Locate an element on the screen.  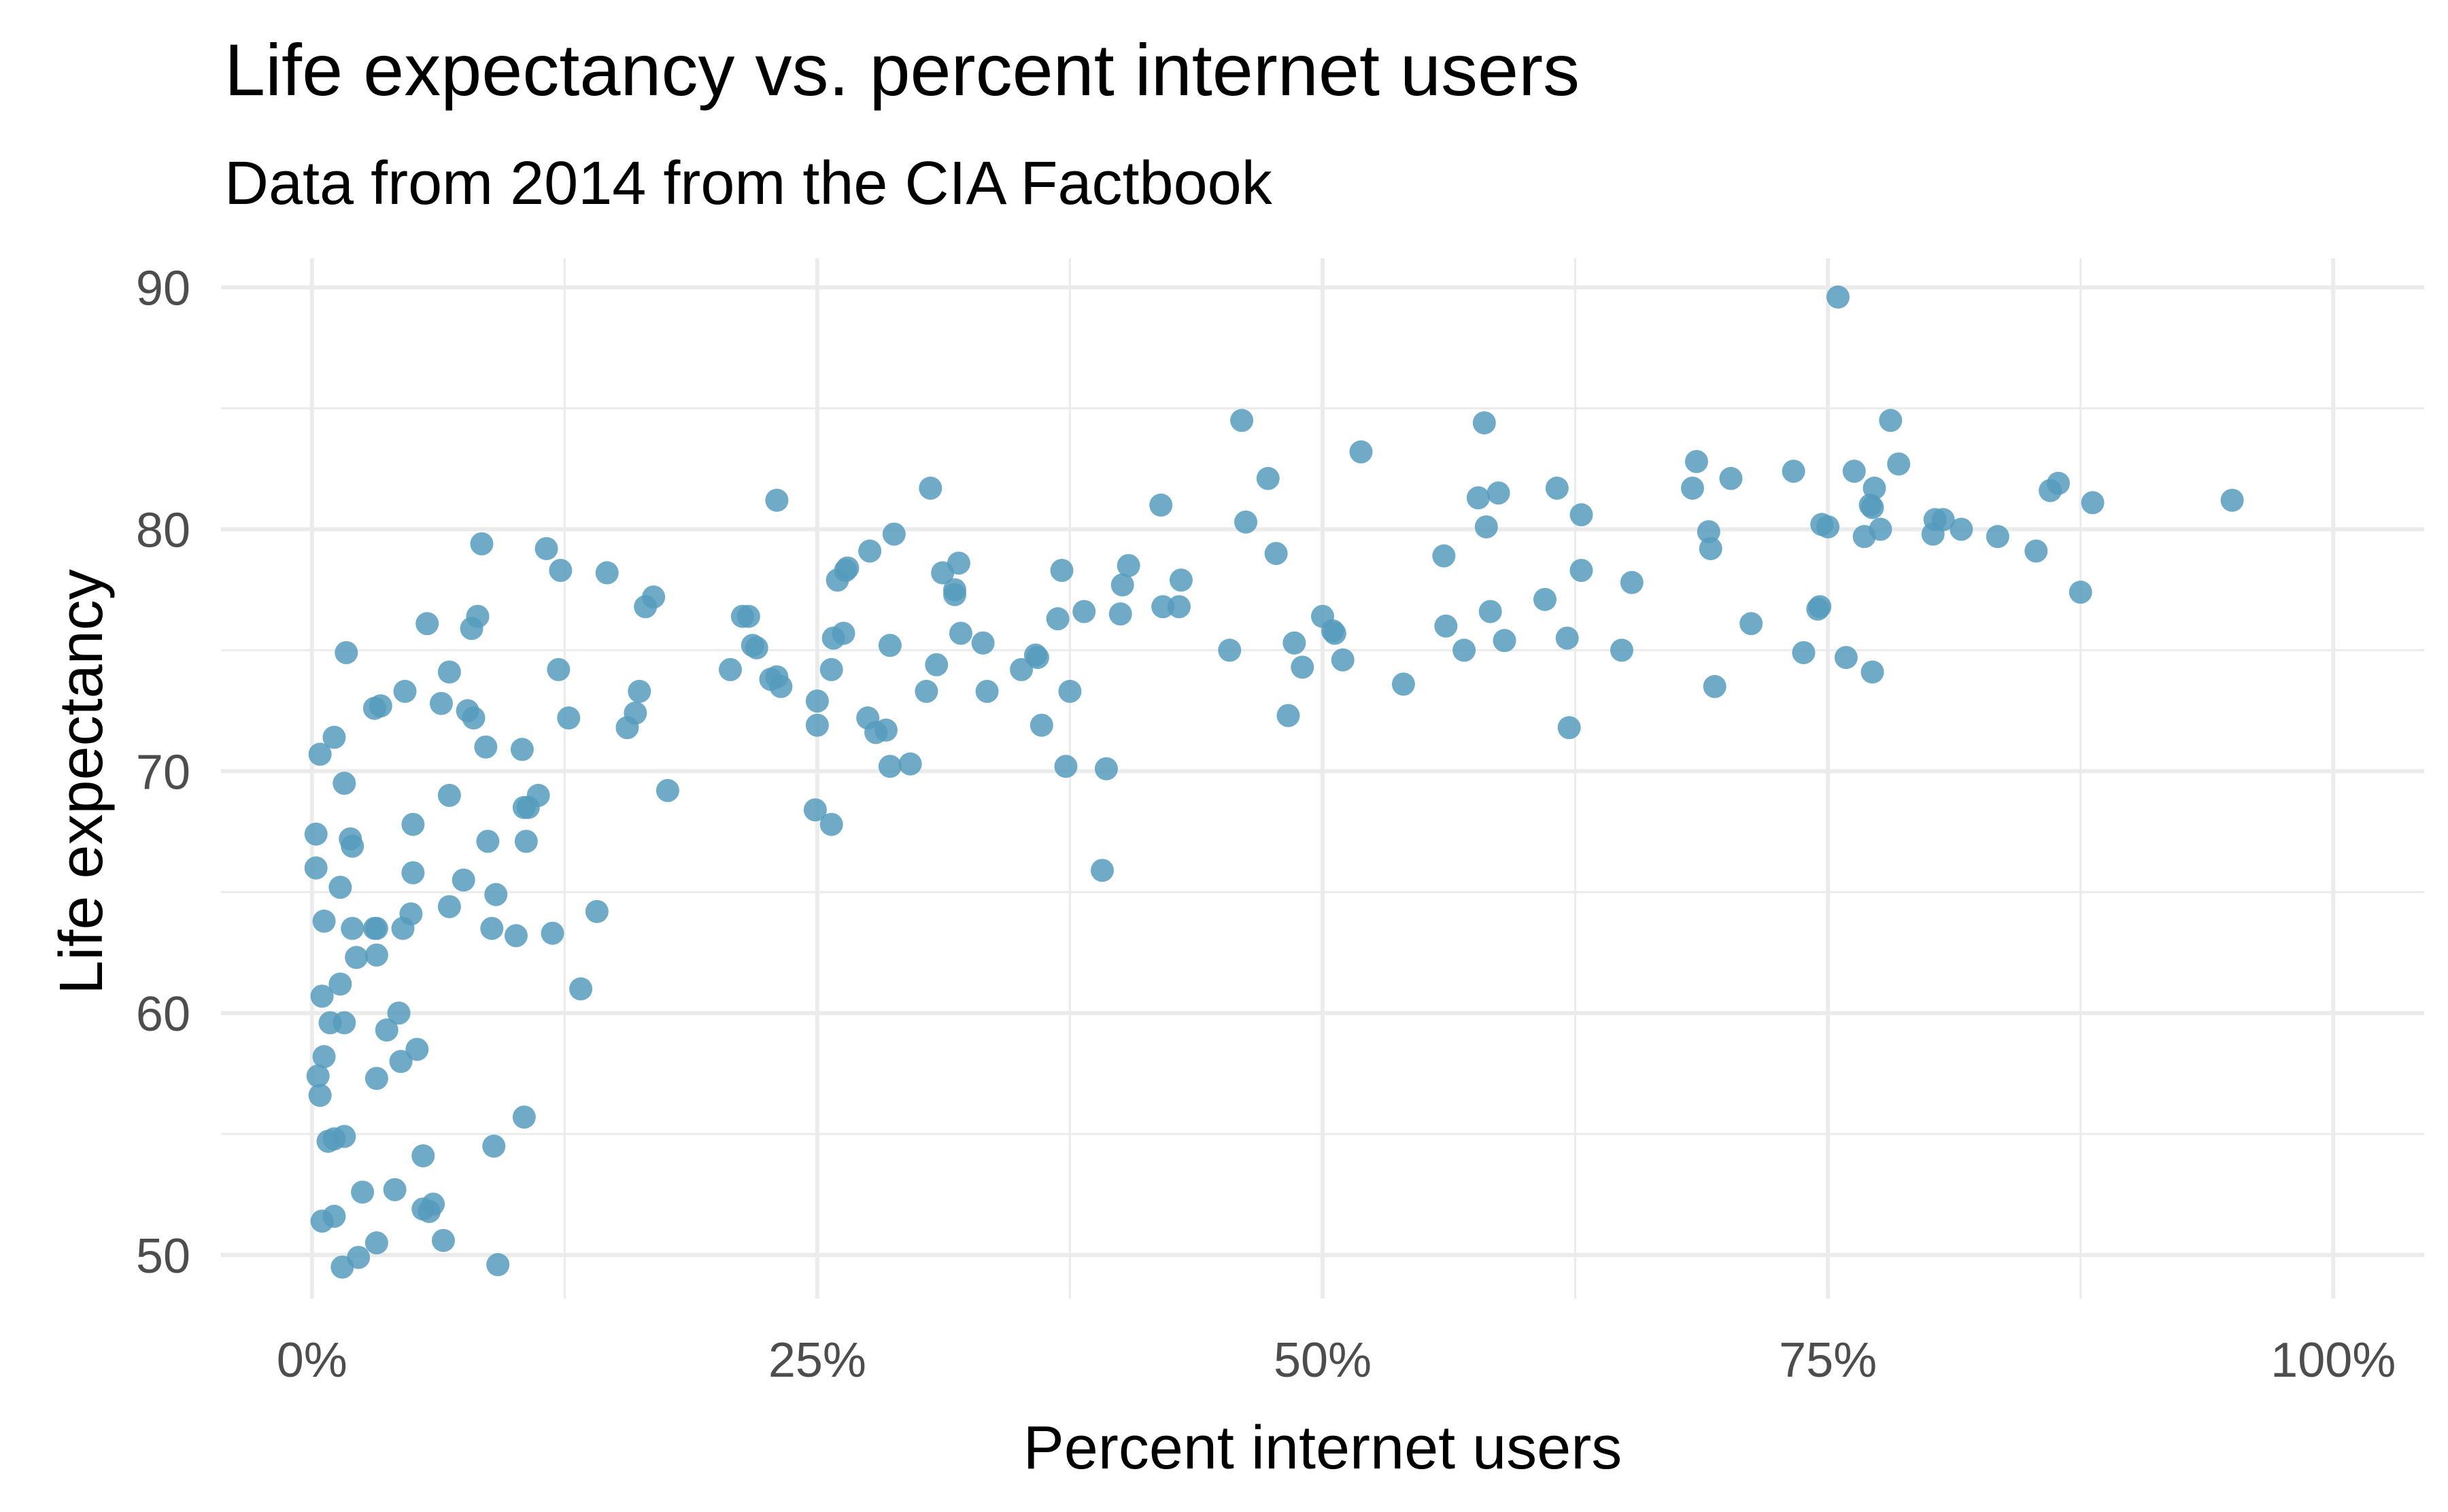
y-tick-label: 60 is located at coordinates (163, 1014).